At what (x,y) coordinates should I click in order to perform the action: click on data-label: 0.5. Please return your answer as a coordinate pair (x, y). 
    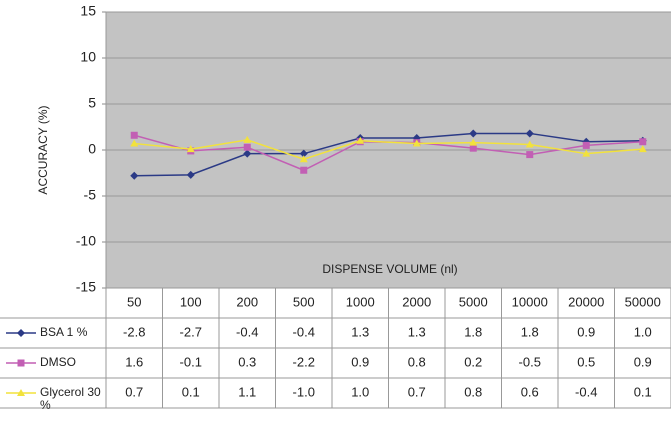
    Looking at the image, I should click on (586, 361).